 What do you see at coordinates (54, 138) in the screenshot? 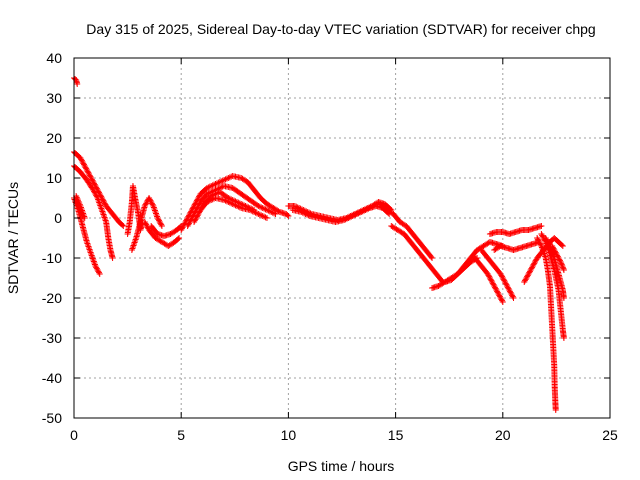
I see `y-tick-label: 20` at bounding box center [54, 138].